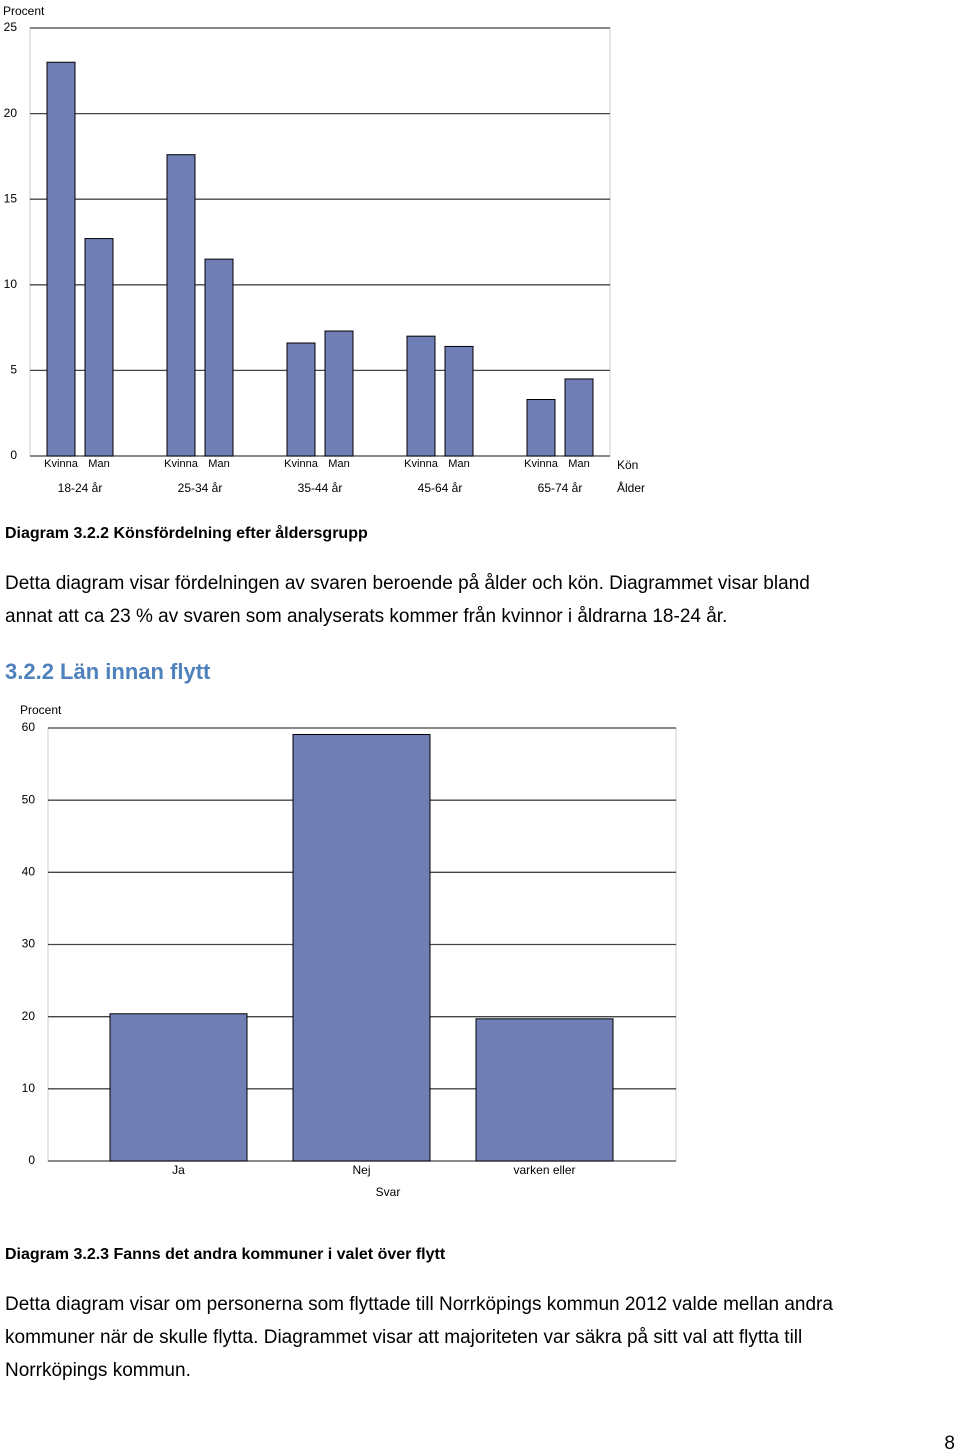  I want to click on x-tick-label: 35-44 år, so click(320, 488).